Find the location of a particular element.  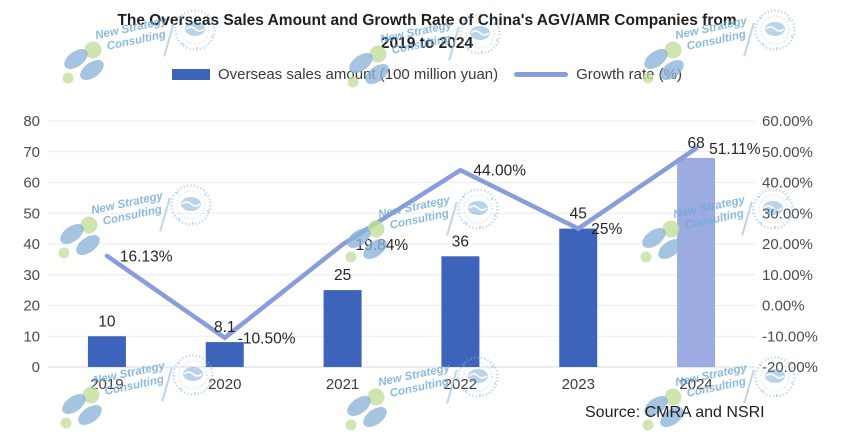

bar-2019 is located at coordinates (106, 351).